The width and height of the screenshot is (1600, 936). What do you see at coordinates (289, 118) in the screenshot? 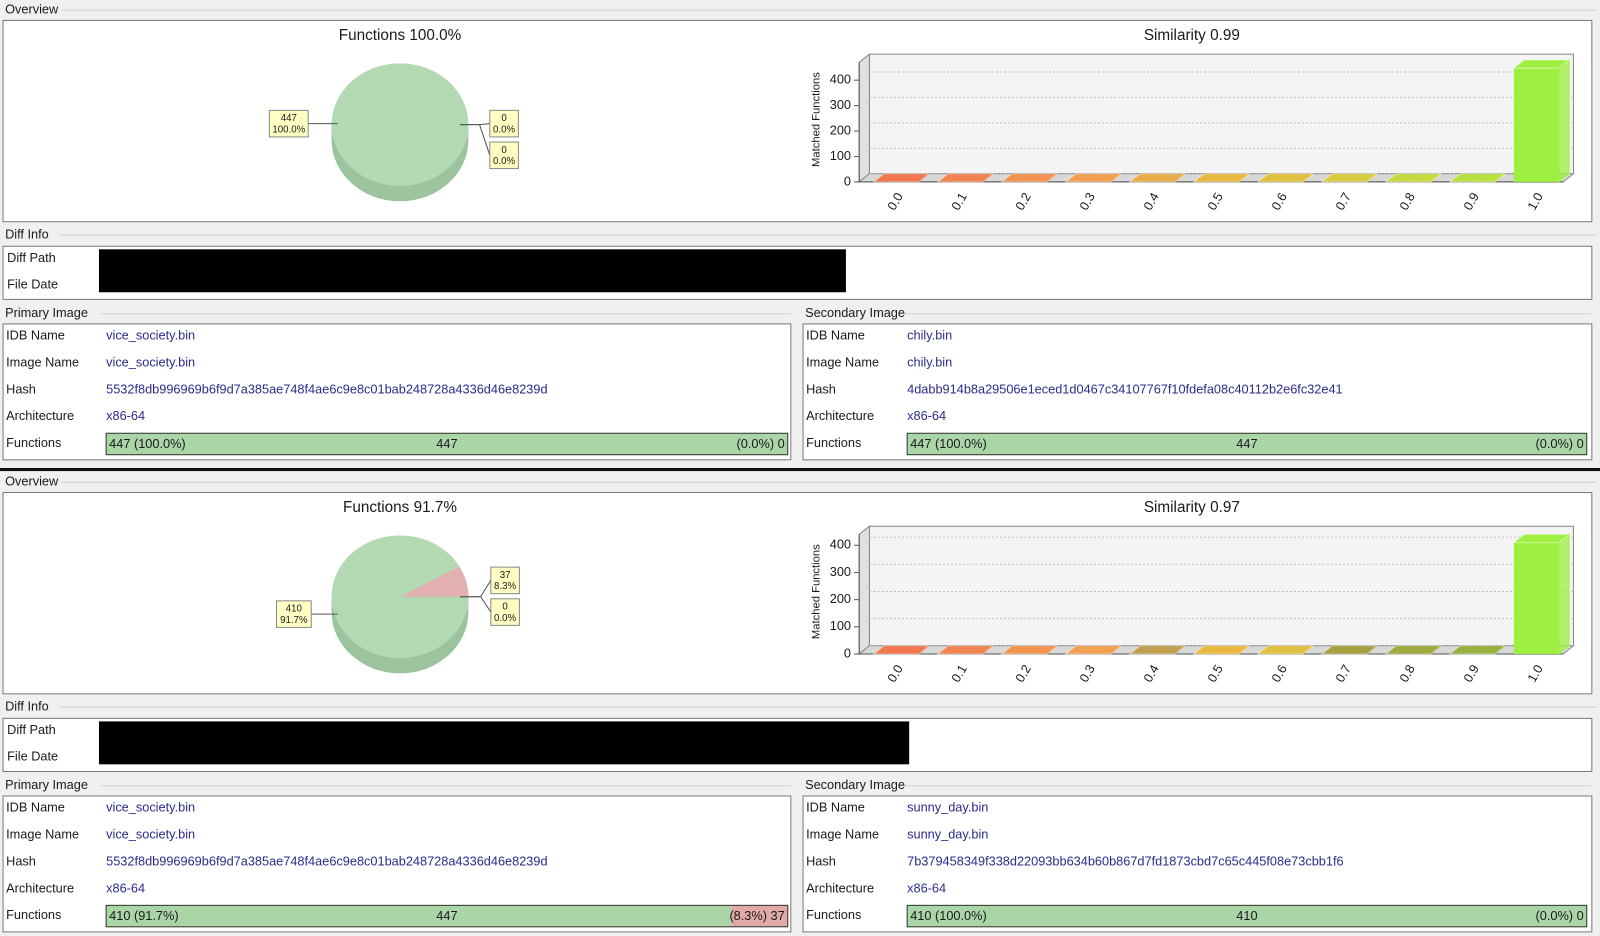
I see `pie-label-value: 447` at bounding box center [289, 118].